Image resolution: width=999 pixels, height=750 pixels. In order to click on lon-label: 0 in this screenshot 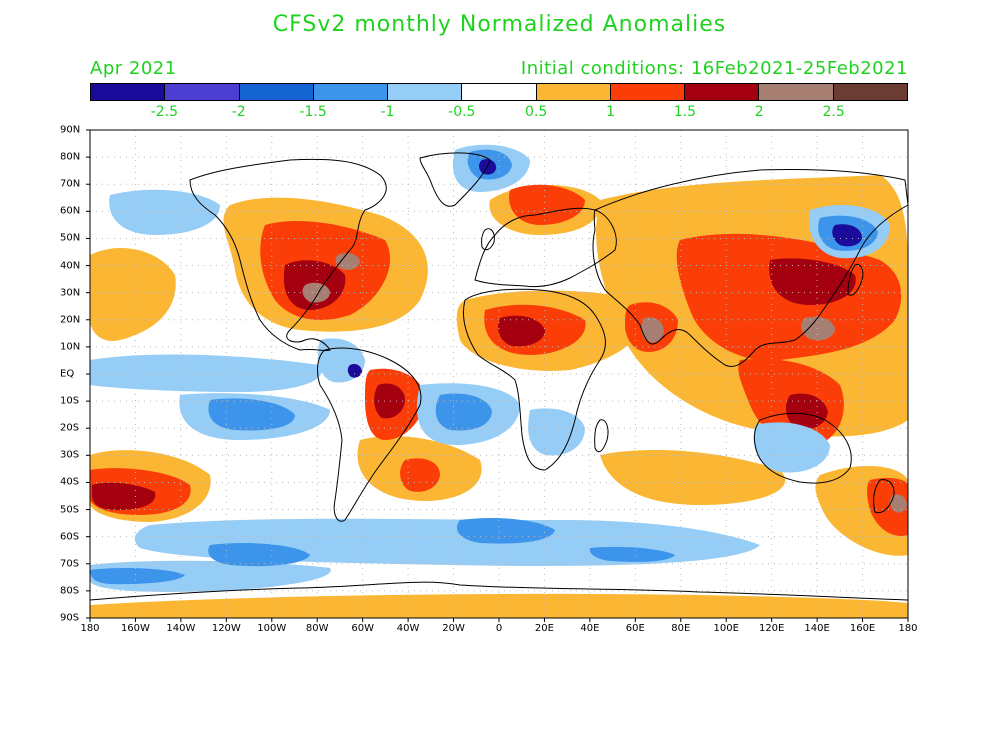, I will do `click(499, 628)`.